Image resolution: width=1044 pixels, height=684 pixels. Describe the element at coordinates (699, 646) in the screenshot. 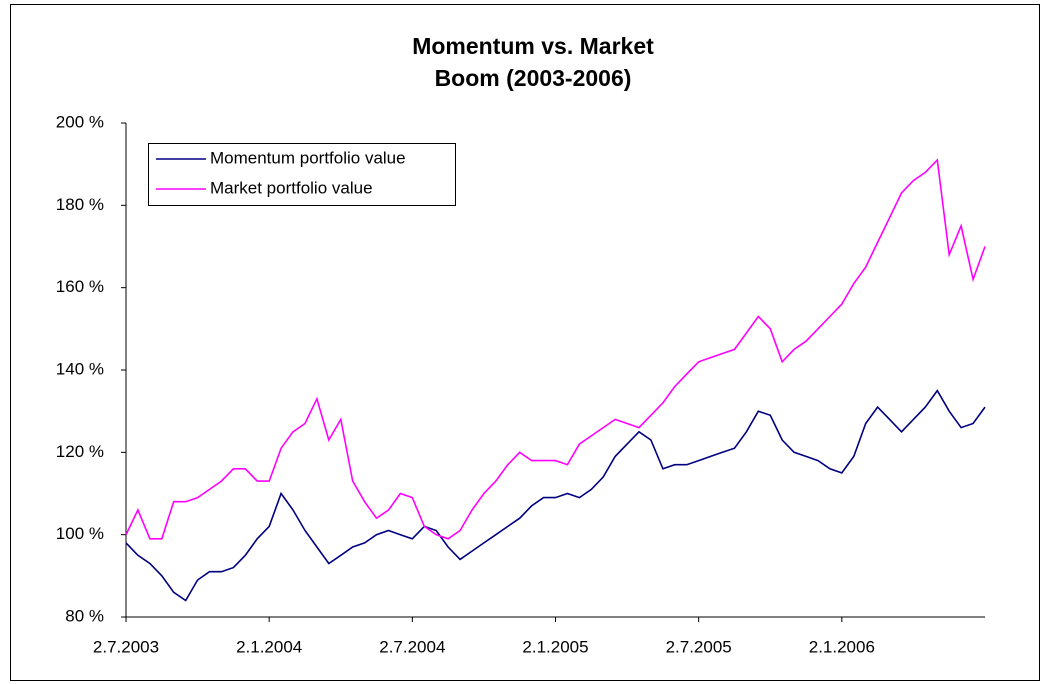

I see `x-tick-label: 2.7.2005` at that location.